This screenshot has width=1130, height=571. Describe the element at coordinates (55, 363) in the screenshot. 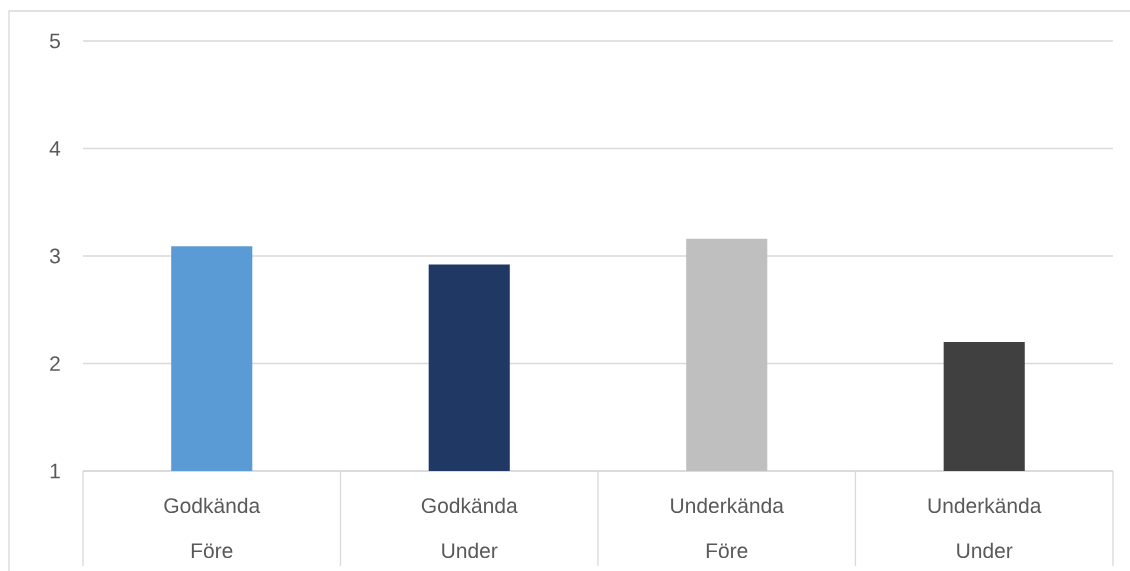

I see `y-tick-label: 2` at that location.